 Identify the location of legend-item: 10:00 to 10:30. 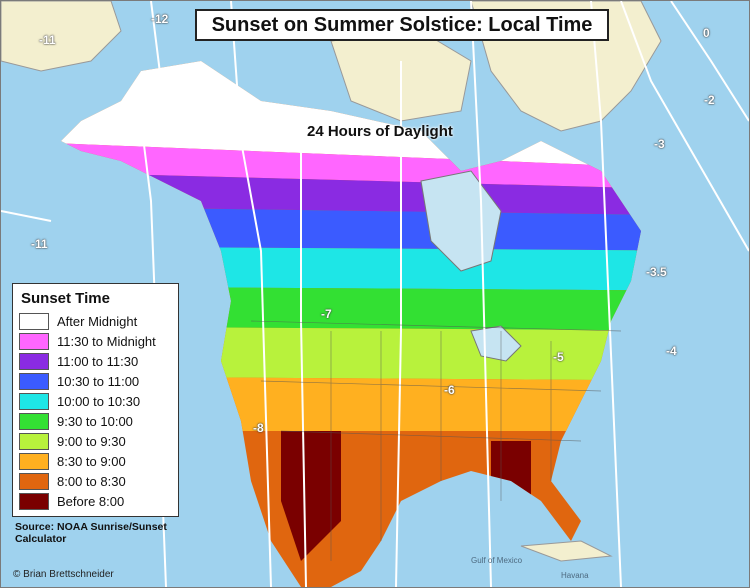
(95, 401).